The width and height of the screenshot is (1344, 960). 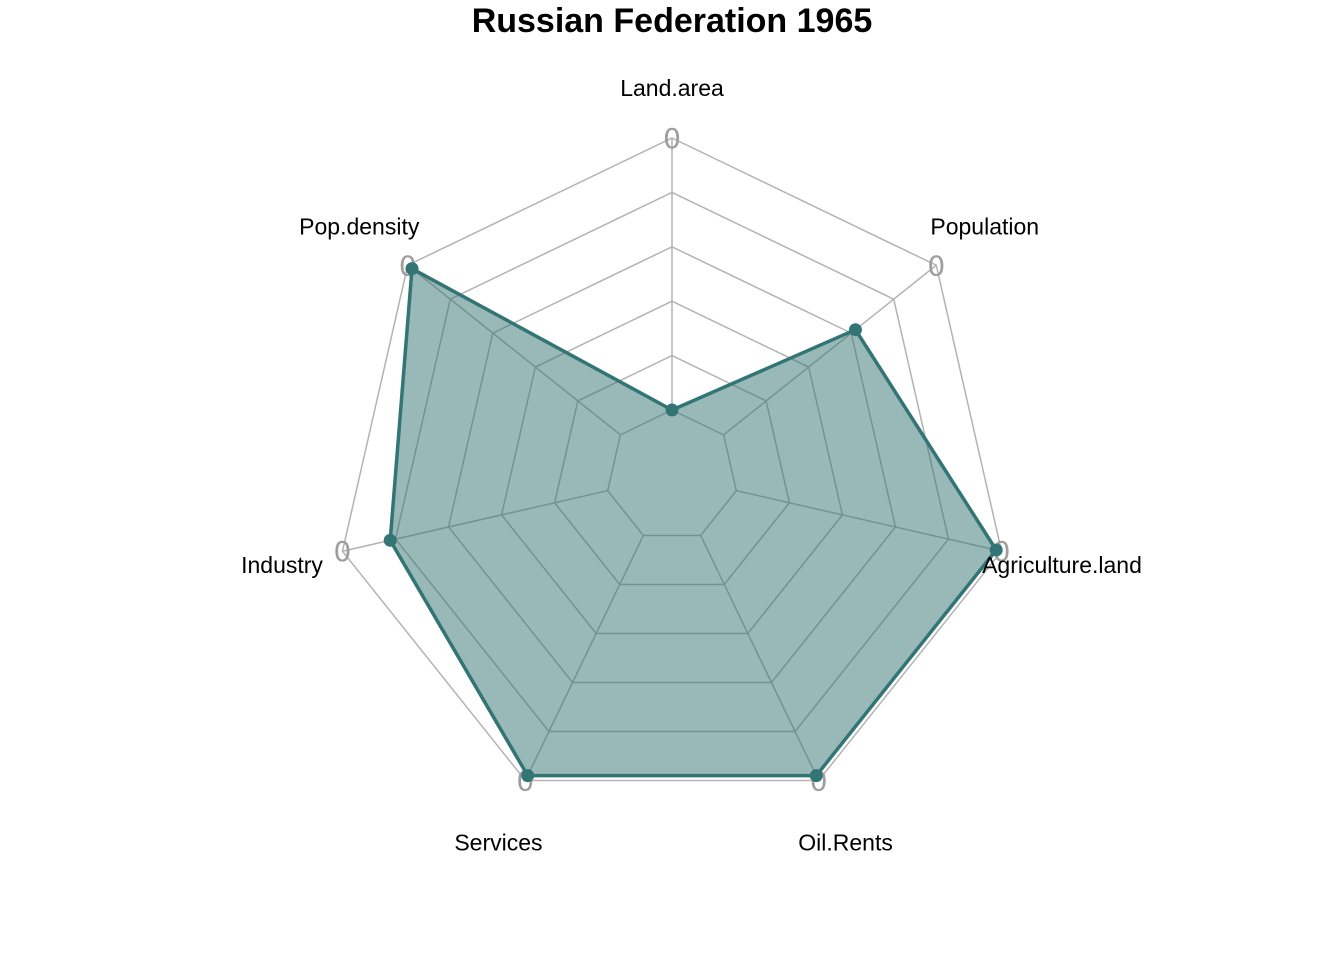 I want to click on axis-label: Industry, so click(x=282, y=565).